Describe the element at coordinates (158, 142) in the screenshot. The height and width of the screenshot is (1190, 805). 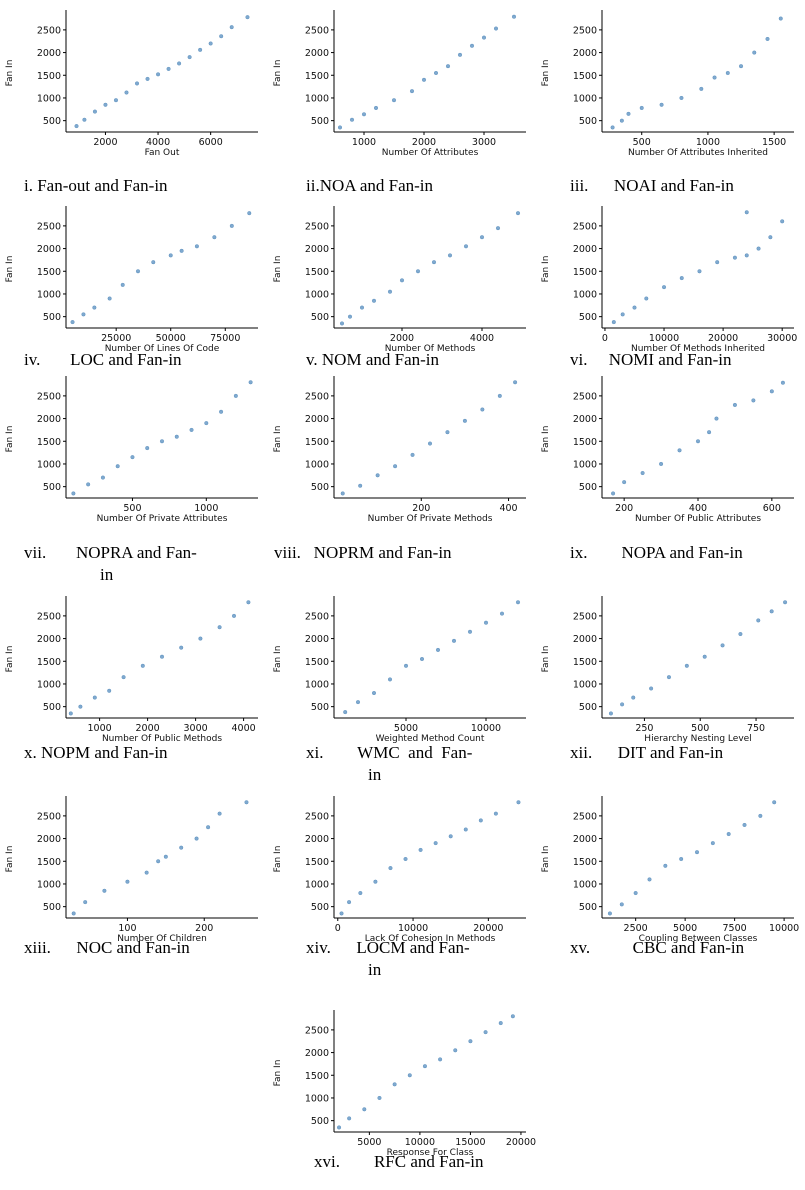
I see `x-tick-label: 4000` at that location.